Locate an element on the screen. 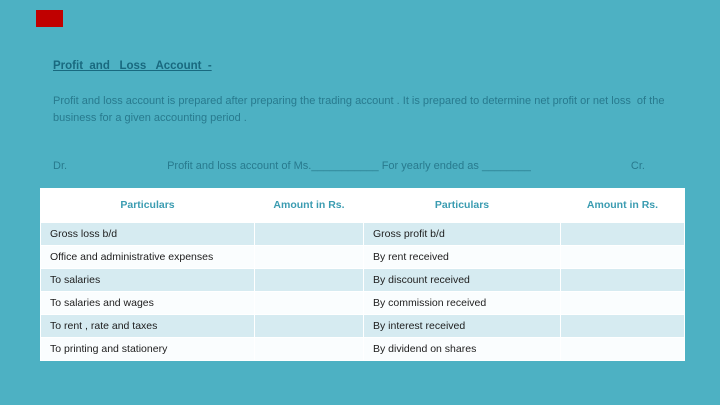 The height and width of the screenshot is (405, 720). table-cell: Office and administrative expenses is located at coordinates (147, 257).